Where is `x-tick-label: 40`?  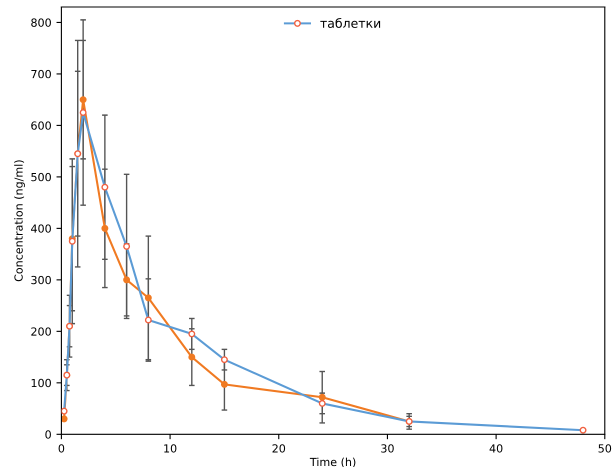 x-tick-label: 40 is located at coordinates (496, 448).